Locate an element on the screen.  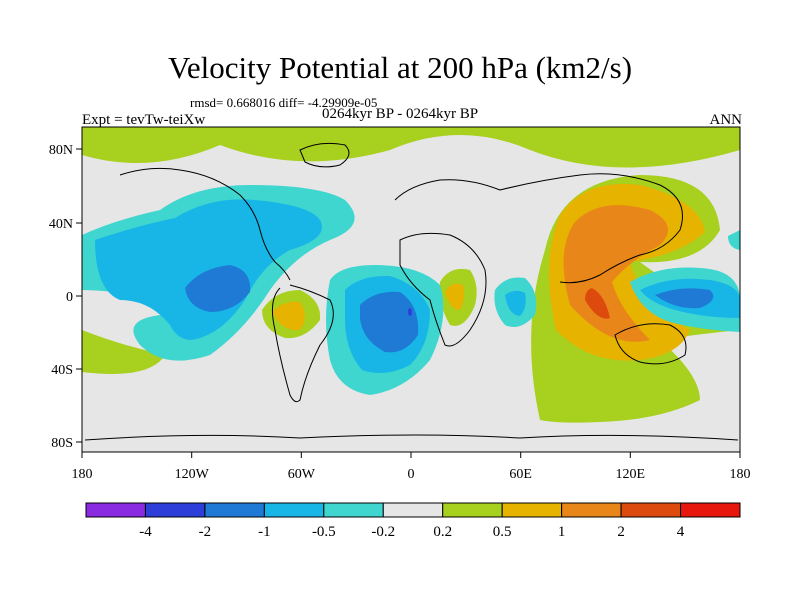
y-tick-label: 0 is located at coordinates (69, 297).